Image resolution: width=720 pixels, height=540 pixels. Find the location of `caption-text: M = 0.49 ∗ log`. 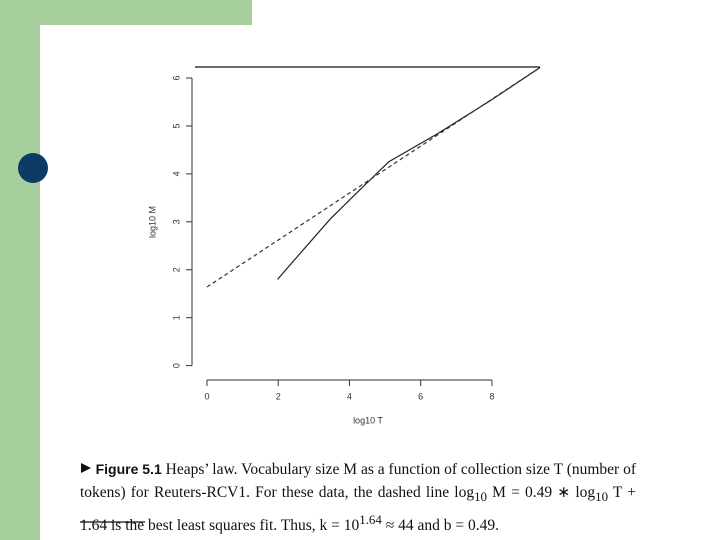

caption-text: M = 0.49 ∗ log is located at coordinates (541, 492).